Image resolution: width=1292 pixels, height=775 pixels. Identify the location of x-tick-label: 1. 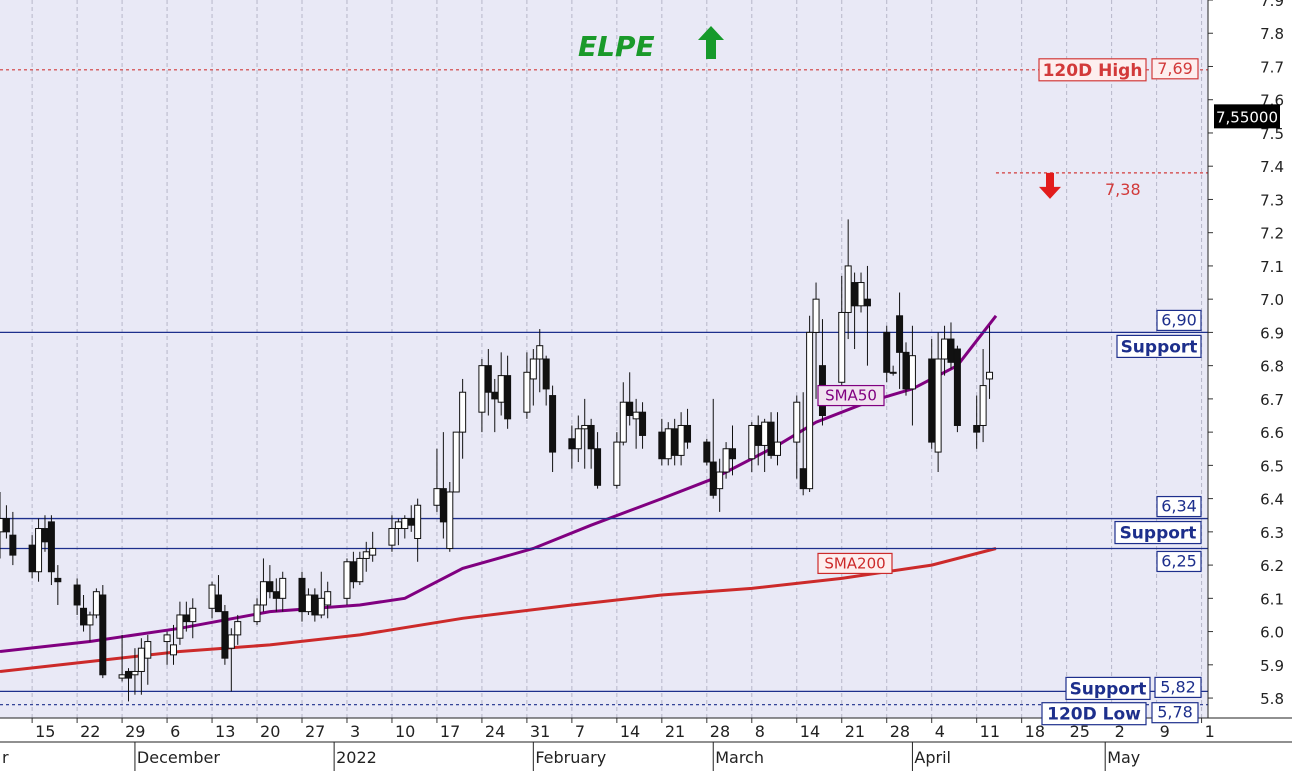
(1210, 731).